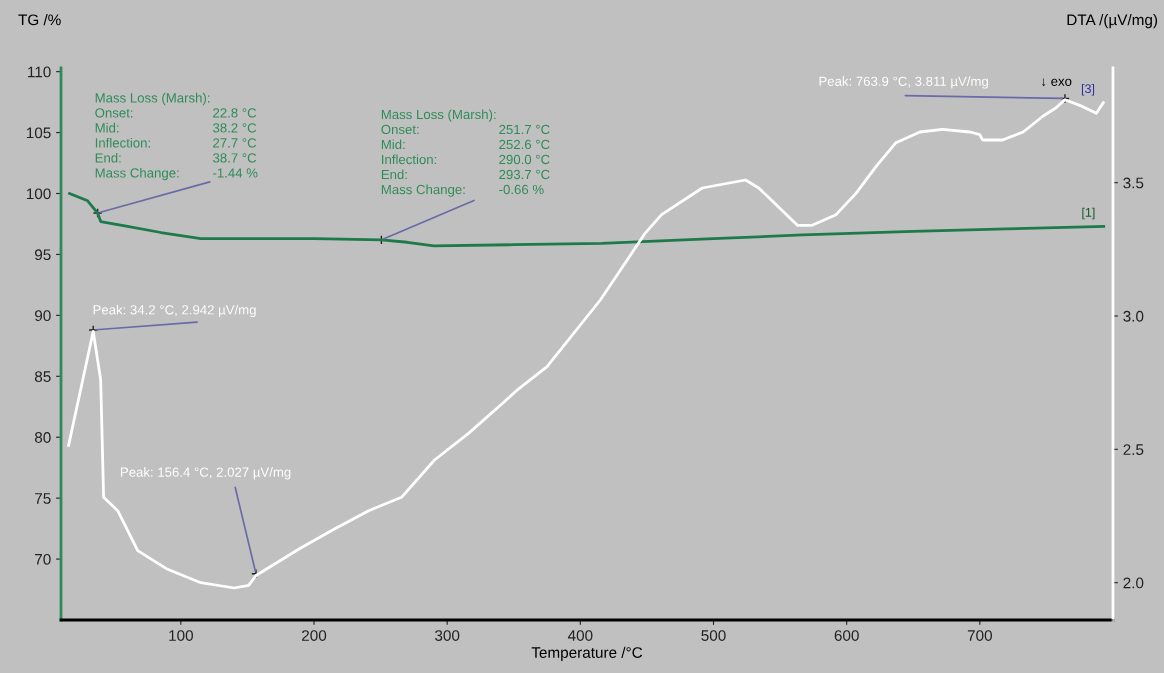 Image resolution: width=1164 pixels, height=673 pixels. I want to click on y-tick-label: 80, so click(42, 437).